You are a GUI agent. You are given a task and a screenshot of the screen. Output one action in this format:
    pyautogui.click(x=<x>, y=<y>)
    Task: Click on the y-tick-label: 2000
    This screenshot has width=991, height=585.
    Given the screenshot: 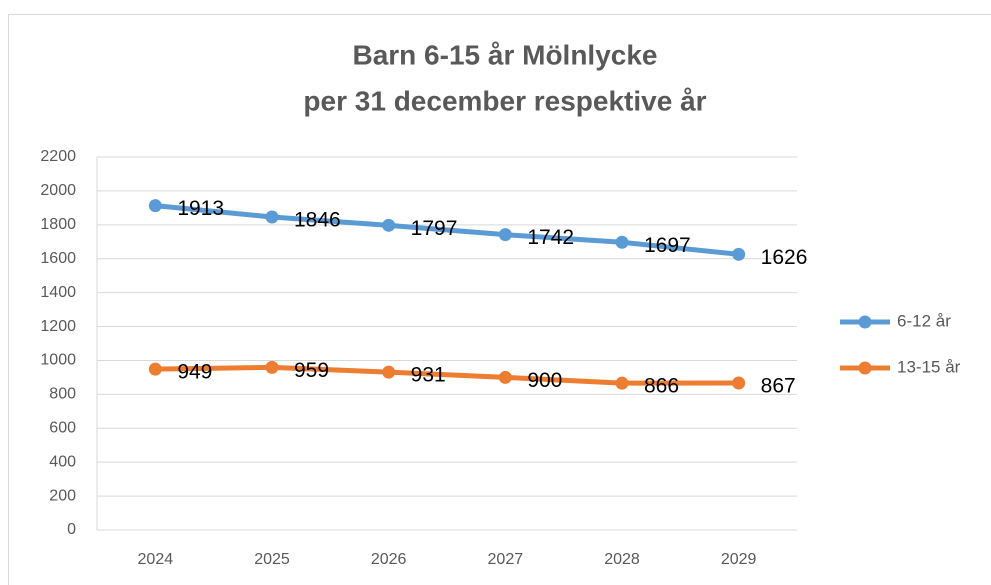 What is the action you would take?
    pyautogui.click(x=58, y=190)
    